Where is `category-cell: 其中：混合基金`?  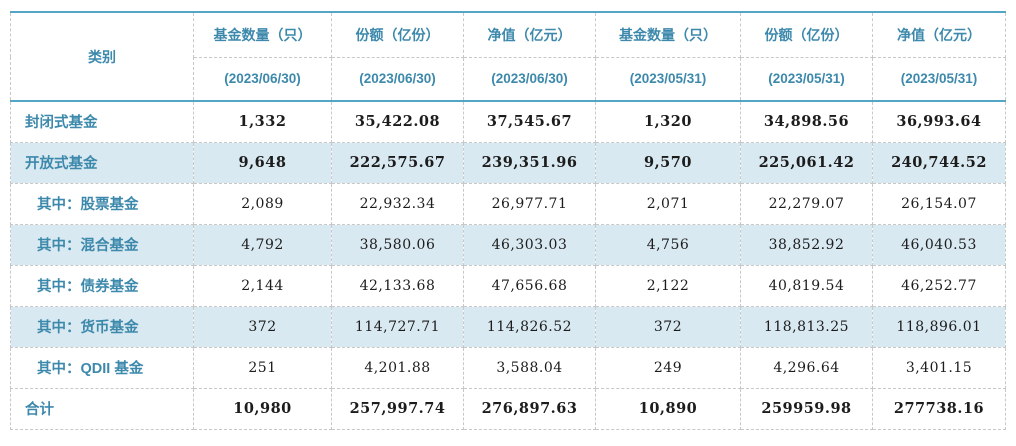
category-cell: 其中：混合基金 is located at coordinates (102, 244).